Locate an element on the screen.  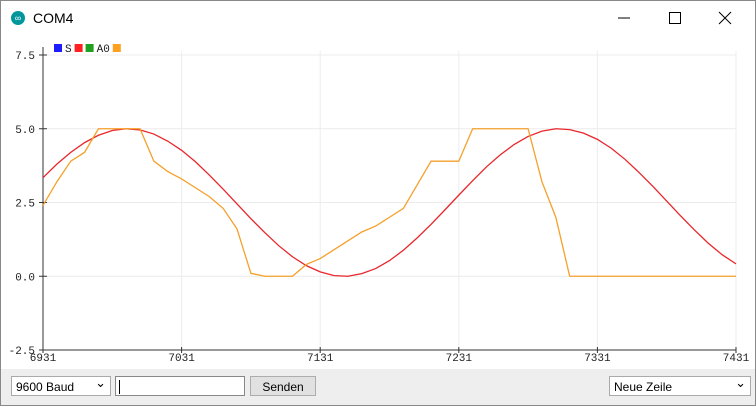
x-tick-label: 7331 is located at coordinates (597, 359).